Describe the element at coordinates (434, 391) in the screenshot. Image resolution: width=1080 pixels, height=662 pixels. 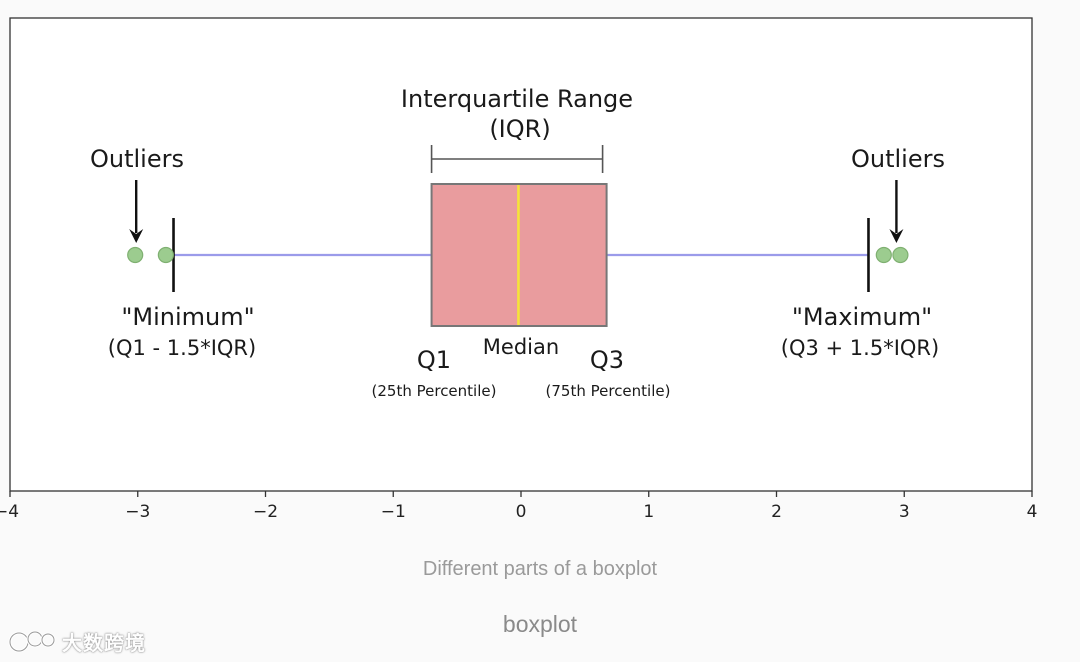
I see `q1-sublabel: (25th Percentile)` at that location.